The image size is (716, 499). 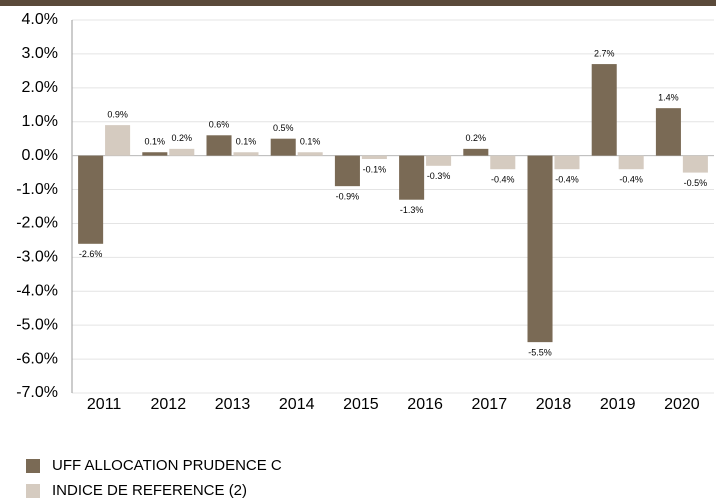 What do you see at coordinates (375, 169) in the screenshot?
I see `value-label: -0.1%` at bounding box center [375, 169].